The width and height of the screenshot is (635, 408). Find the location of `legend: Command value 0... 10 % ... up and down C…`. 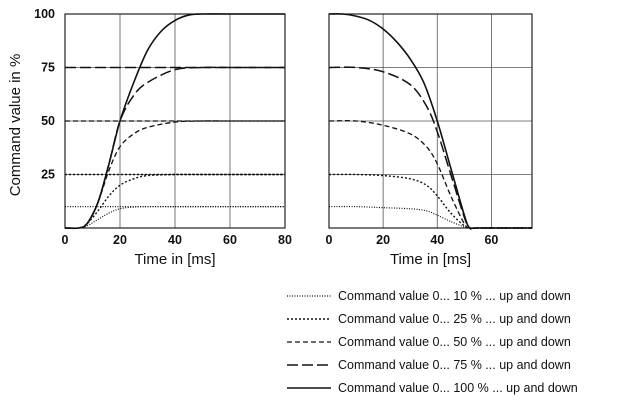

legend: Command value 0... 10 % ... up and down C… is located at coordinates (432, 342).